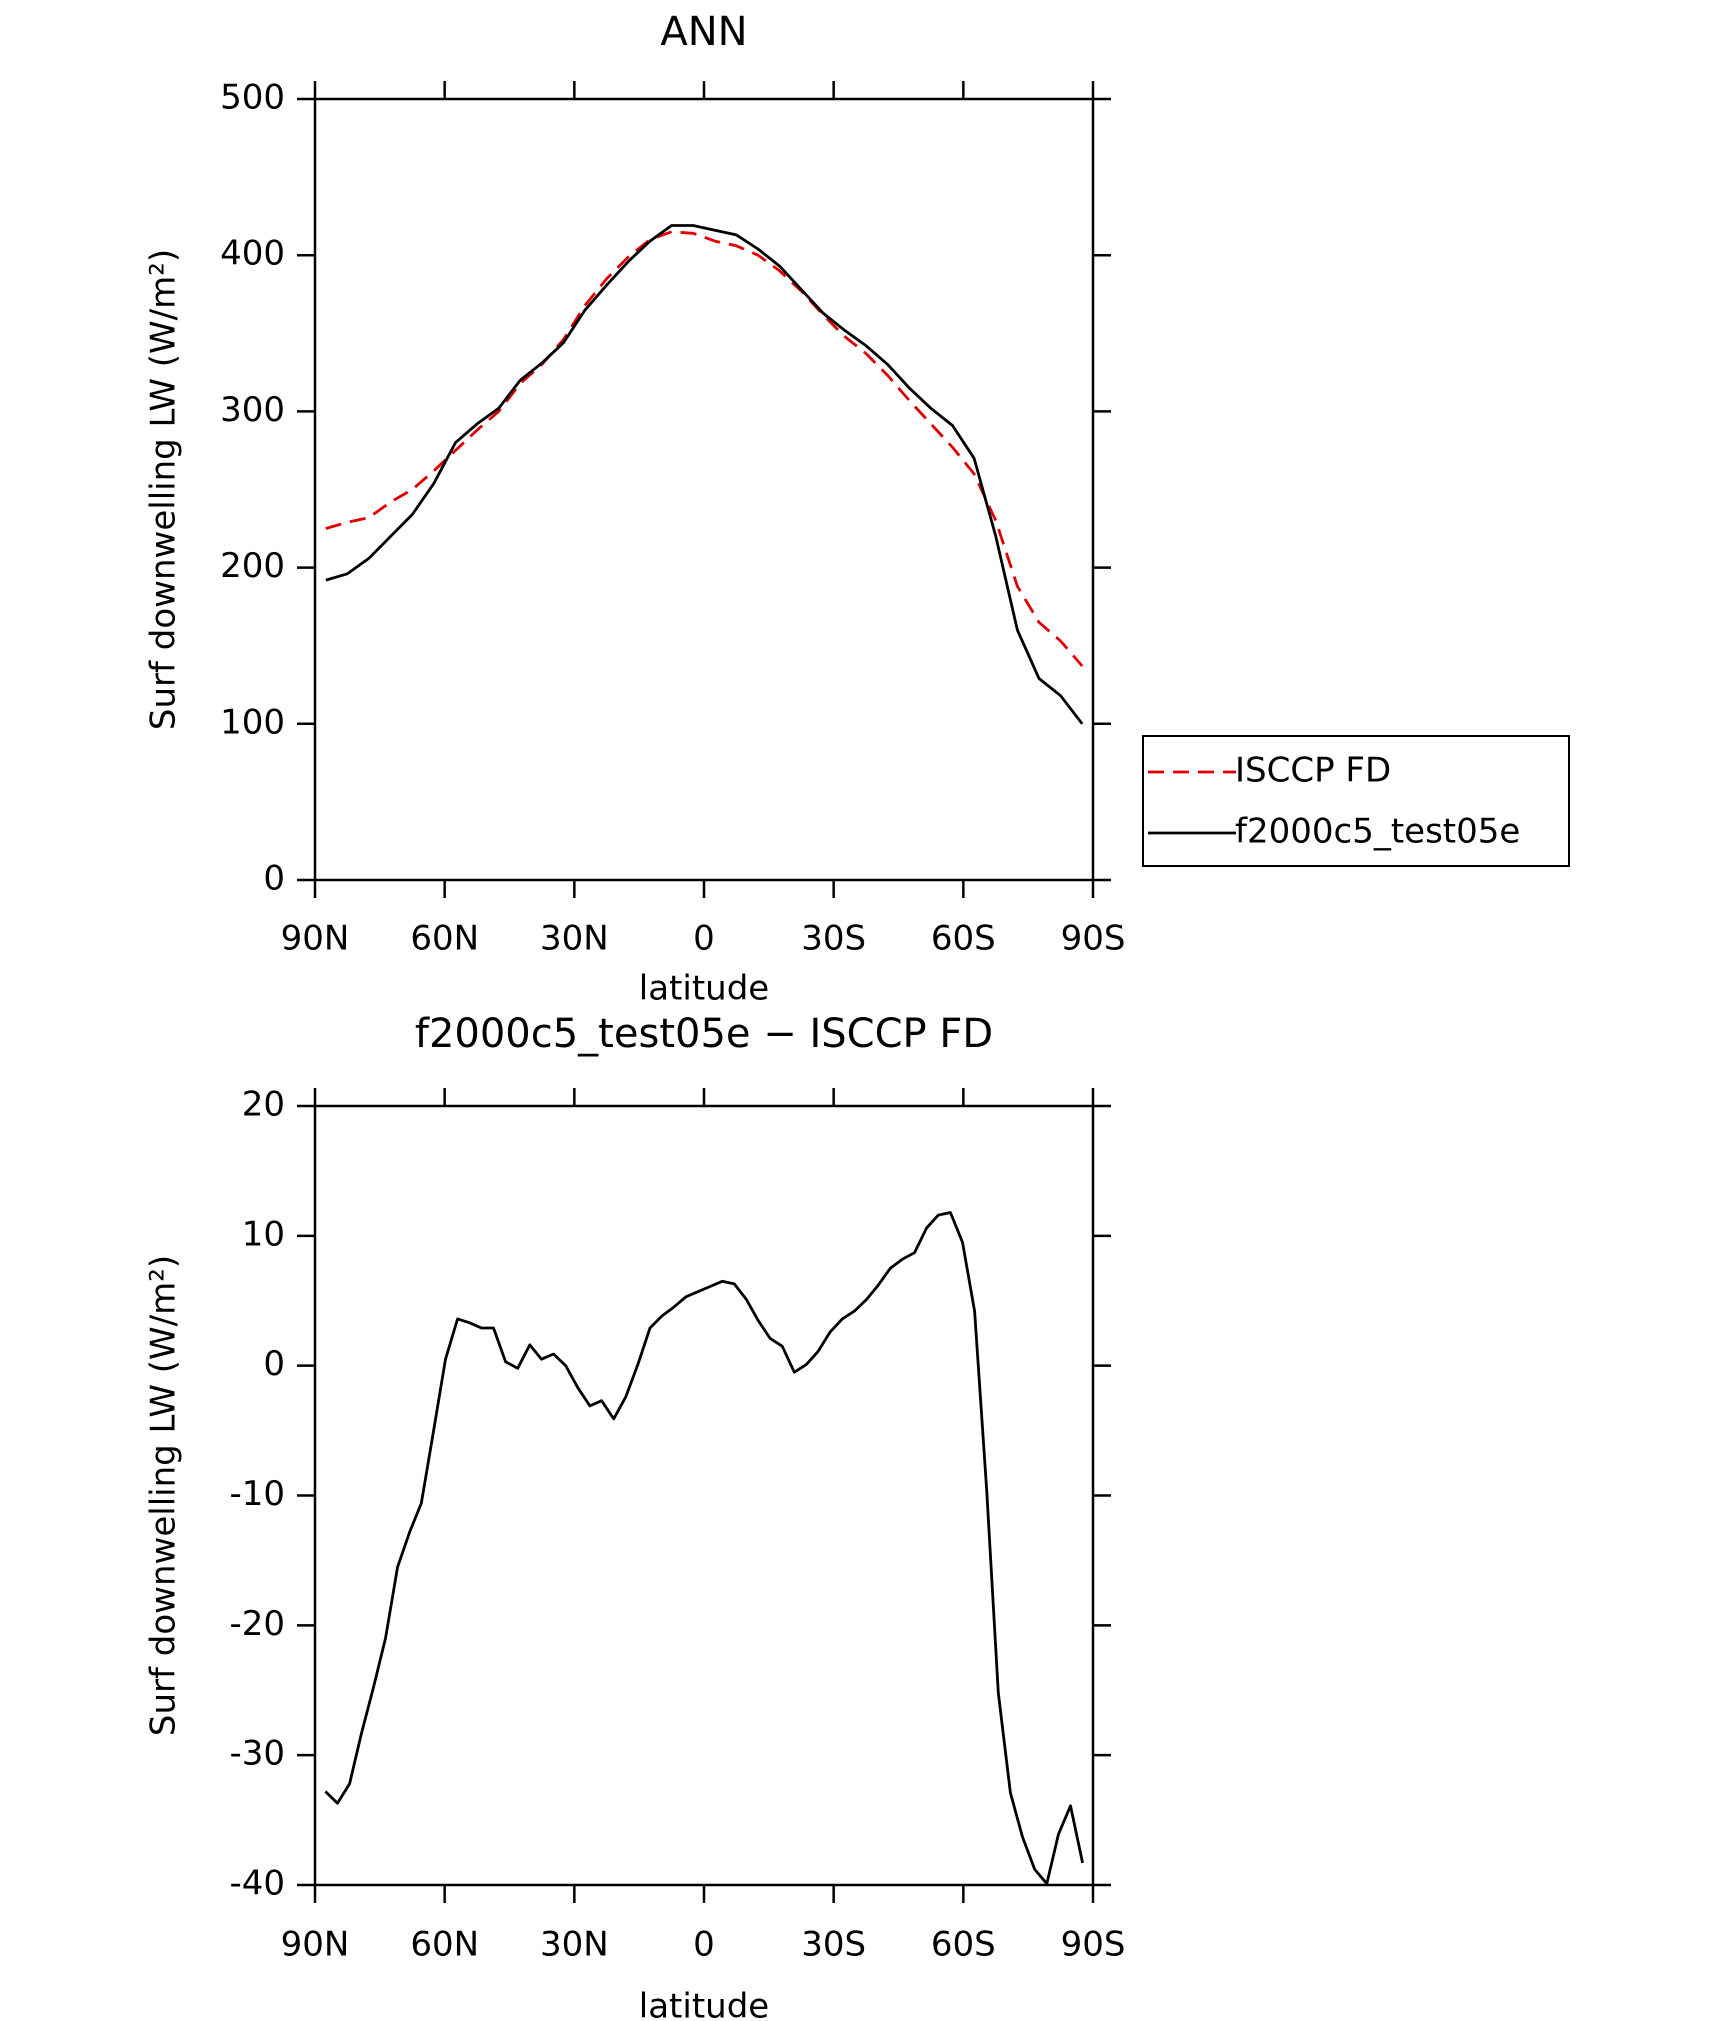  What do you see at coordinates (263, 1105) in the screenshot?
I see `y-tick-label: 20` at bounding box center [263, 1105].